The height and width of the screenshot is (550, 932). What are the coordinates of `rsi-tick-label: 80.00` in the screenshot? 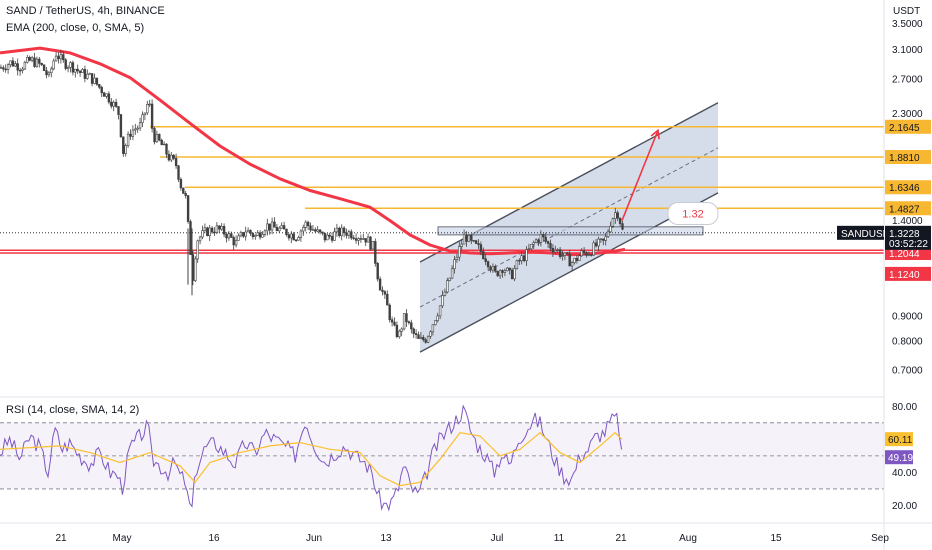 It's located at (904, 407).